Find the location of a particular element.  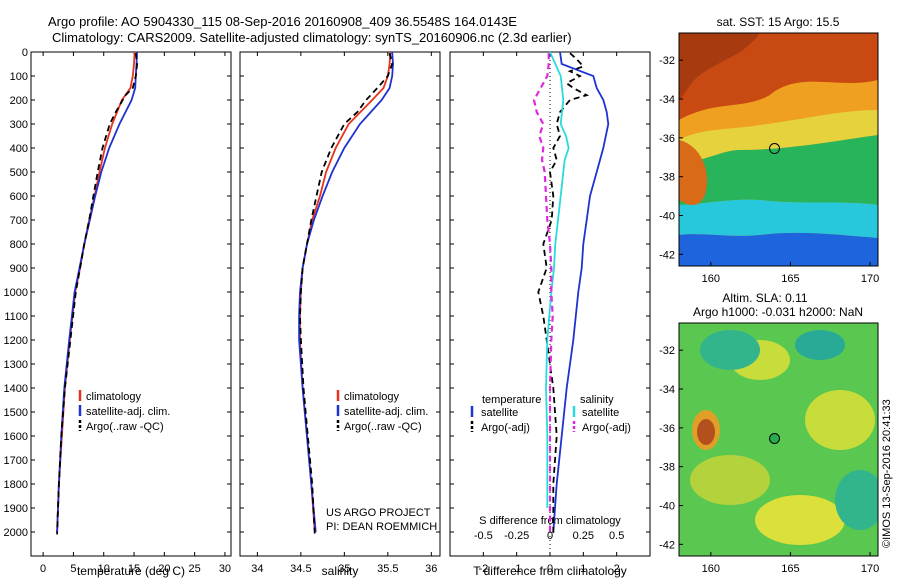

map-x-tick-label: 165 is located at coordinates (790, 279).